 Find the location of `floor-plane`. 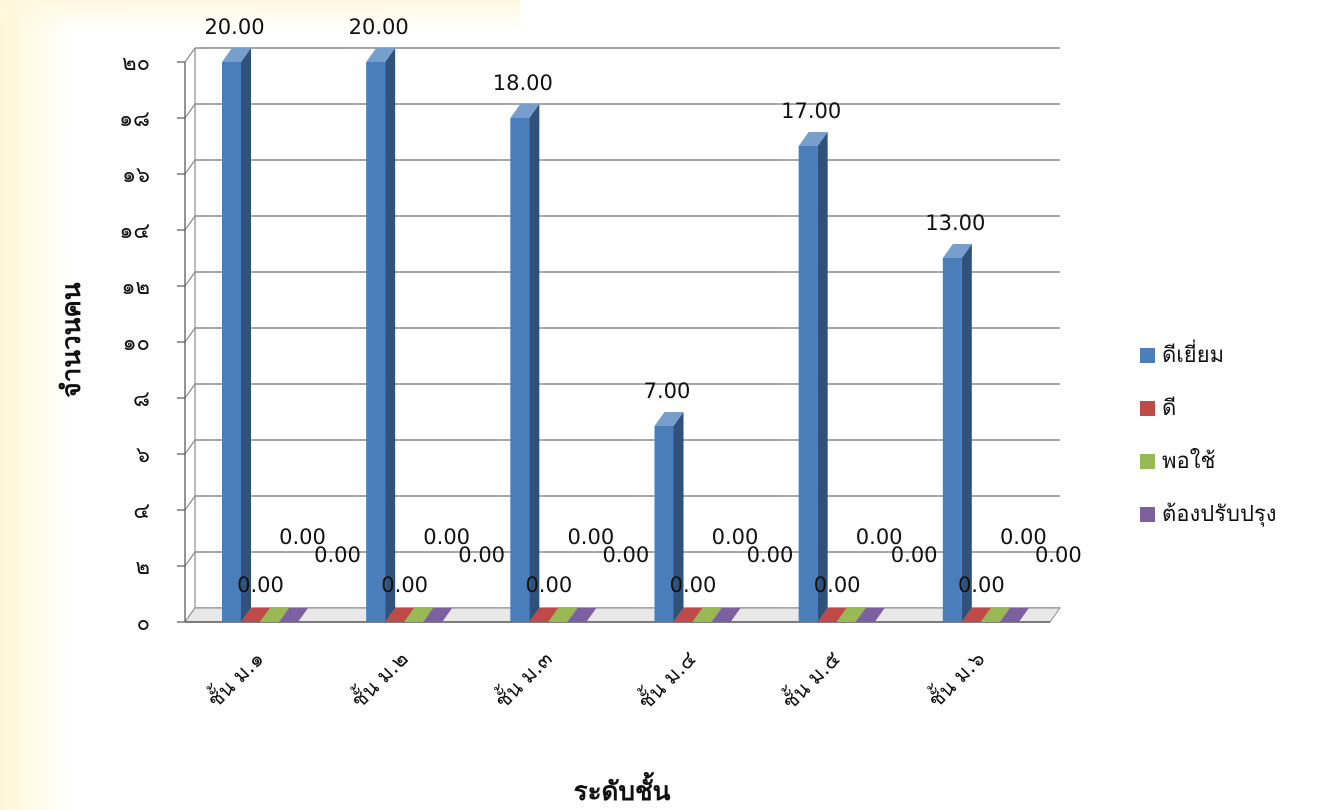

floor-plane is located at coordinates (622, 615).